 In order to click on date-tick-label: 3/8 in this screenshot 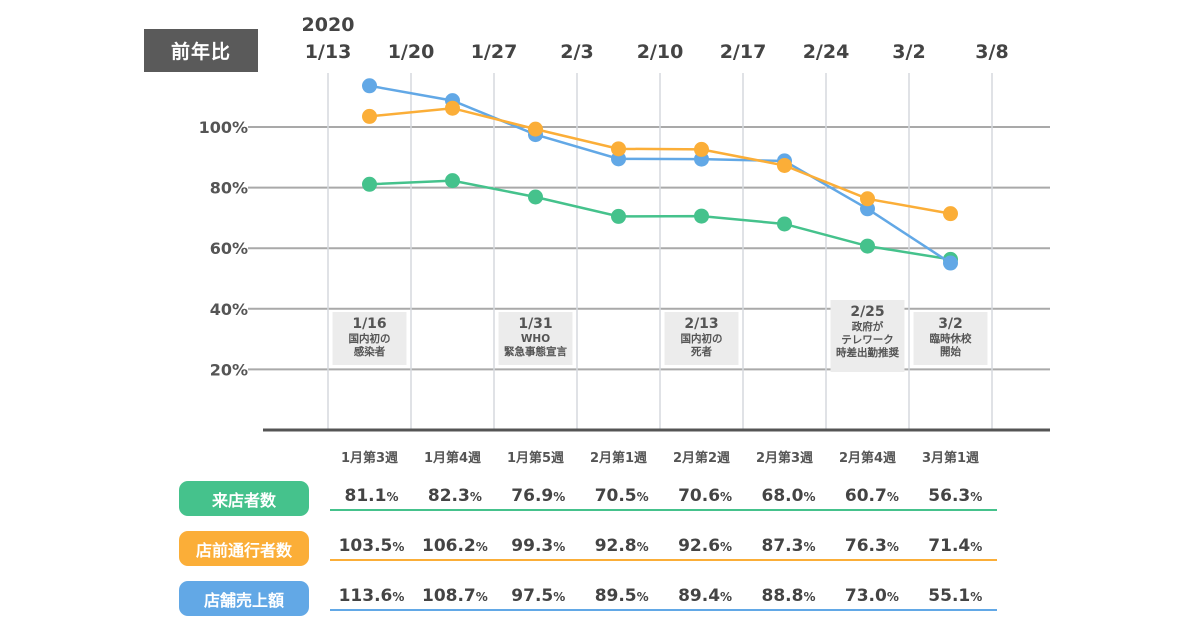, I will do `click(991, 52)`.